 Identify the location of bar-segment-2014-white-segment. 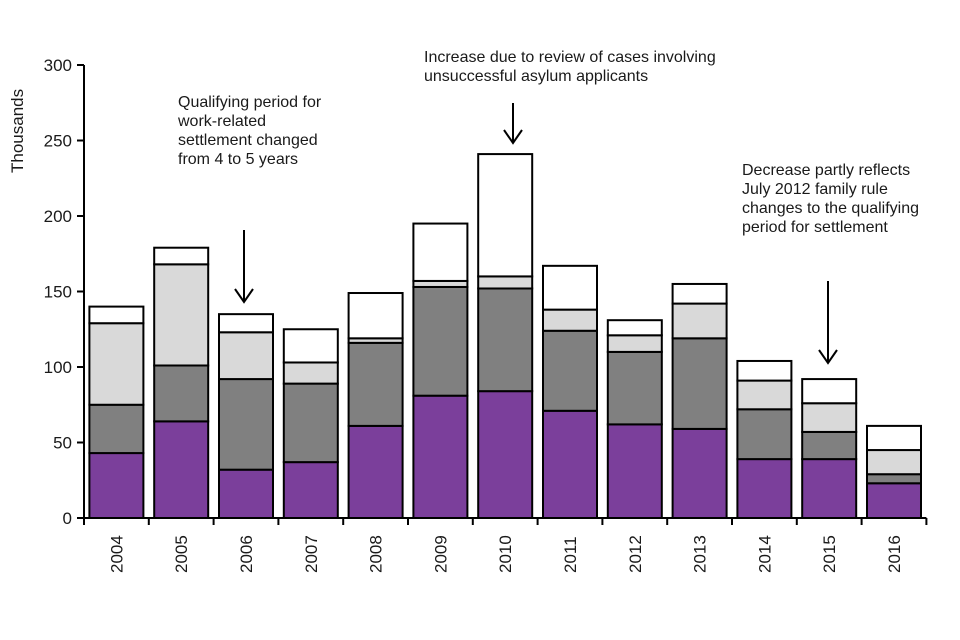
(764, 370).